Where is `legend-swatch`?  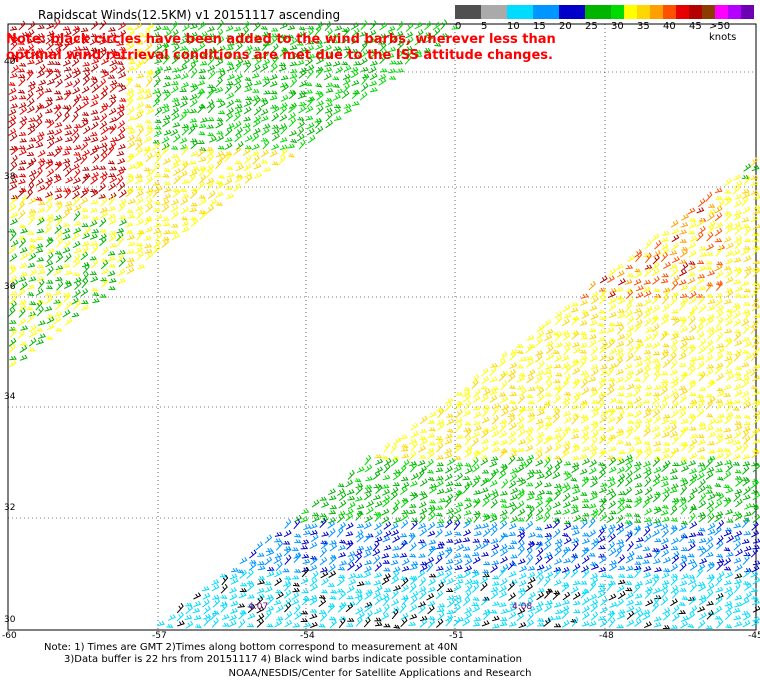 legend-swatch is located at coordinates (643, 12).